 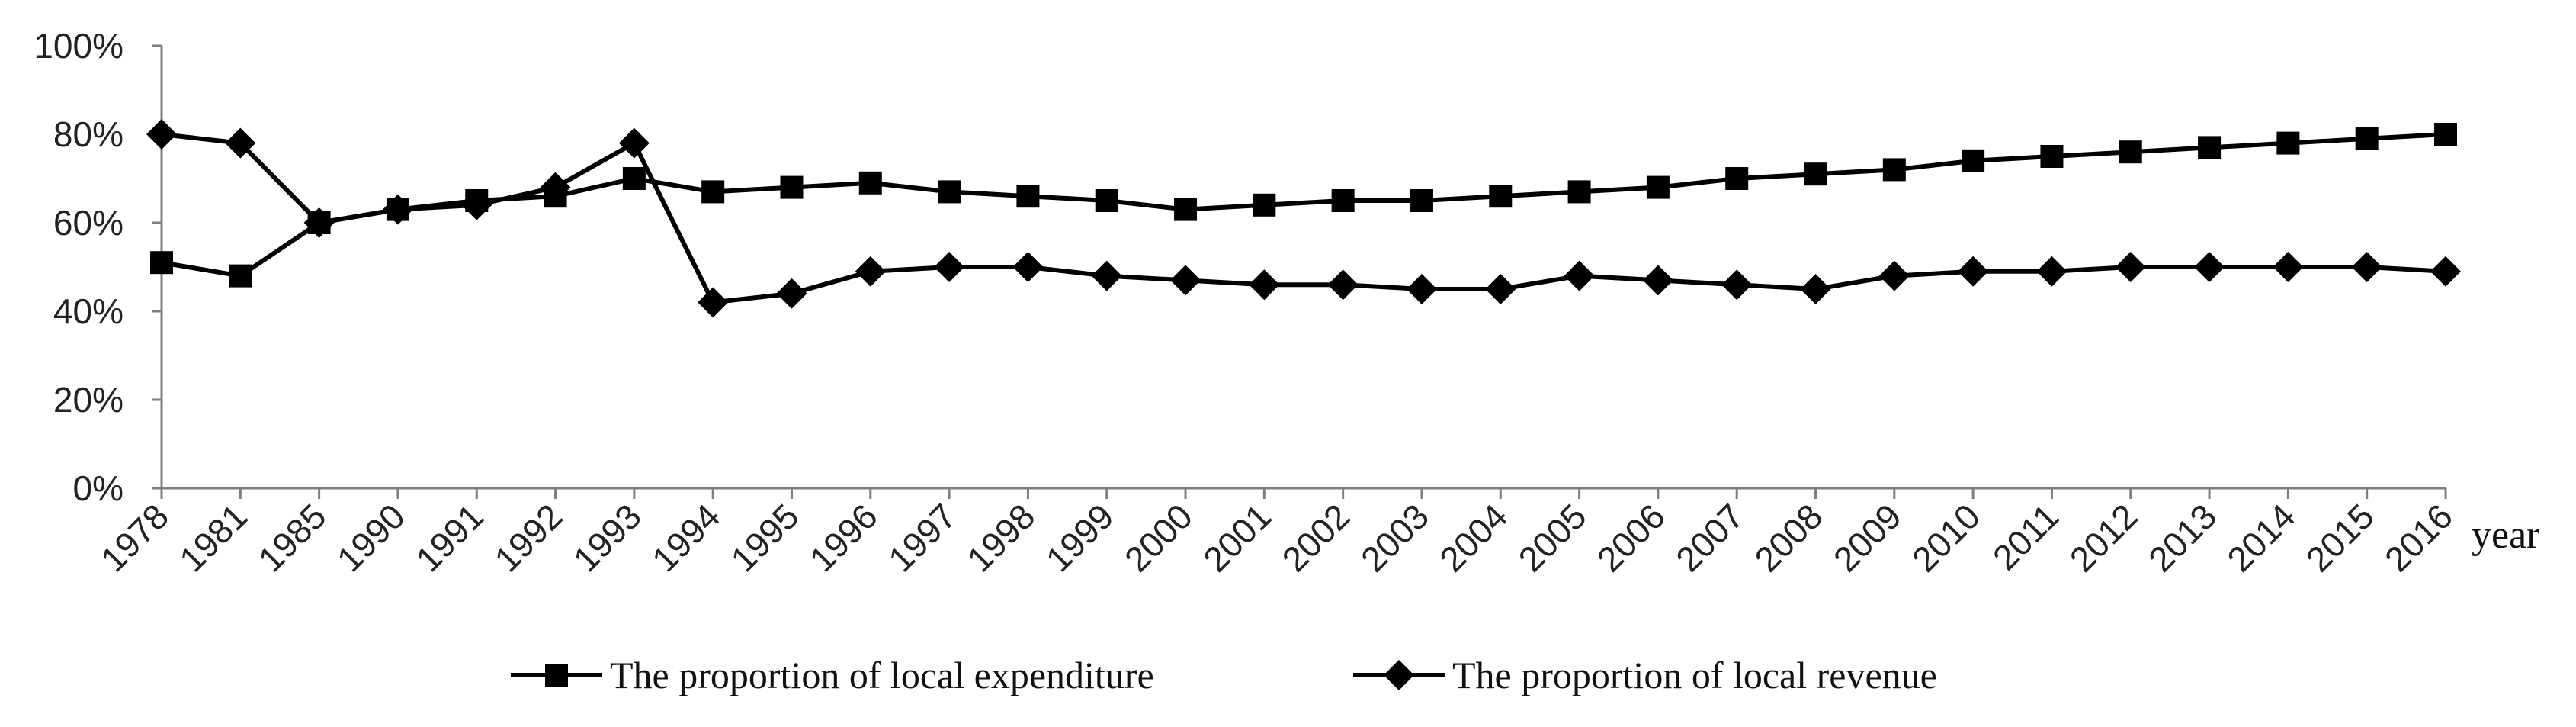 I want to click on x-tick-label: 2008, so click(x=1788, y=537).